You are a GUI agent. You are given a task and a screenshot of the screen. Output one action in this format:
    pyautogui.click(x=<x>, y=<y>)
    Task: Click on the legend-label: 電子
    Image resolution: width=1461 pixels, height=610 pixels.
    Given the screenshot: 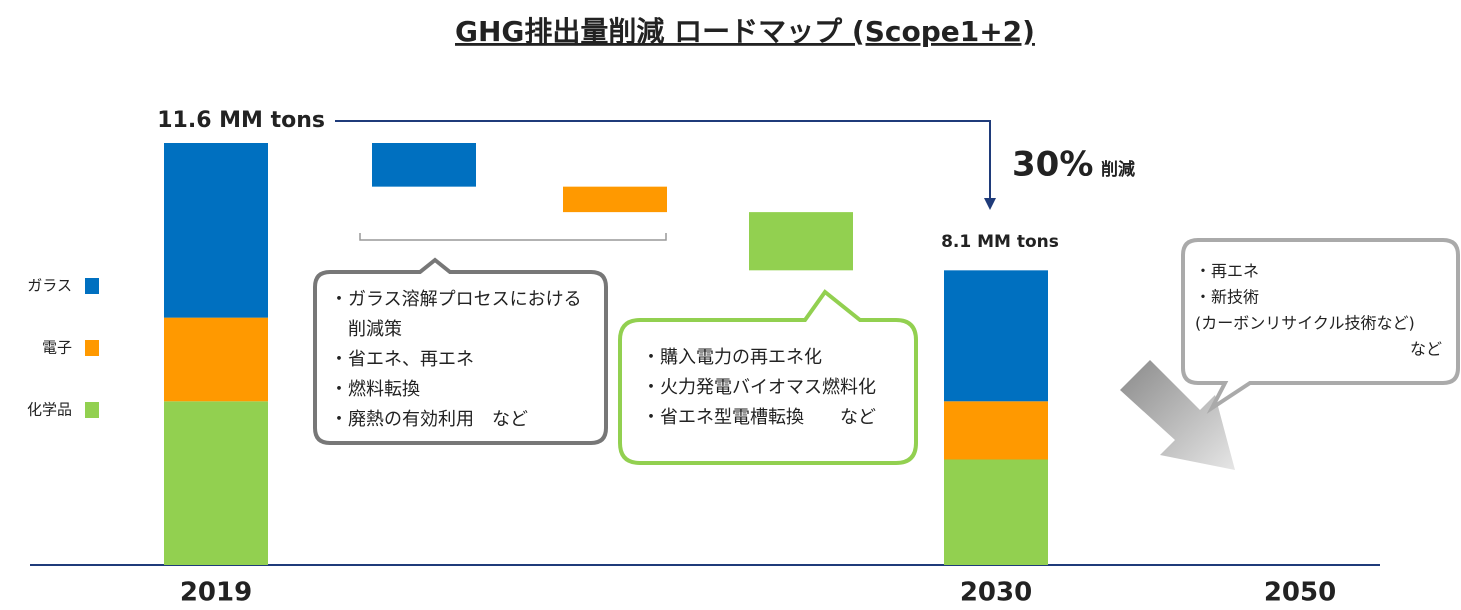 What is the action you would take?
    pyautogui.click(x=57, y=348)
    